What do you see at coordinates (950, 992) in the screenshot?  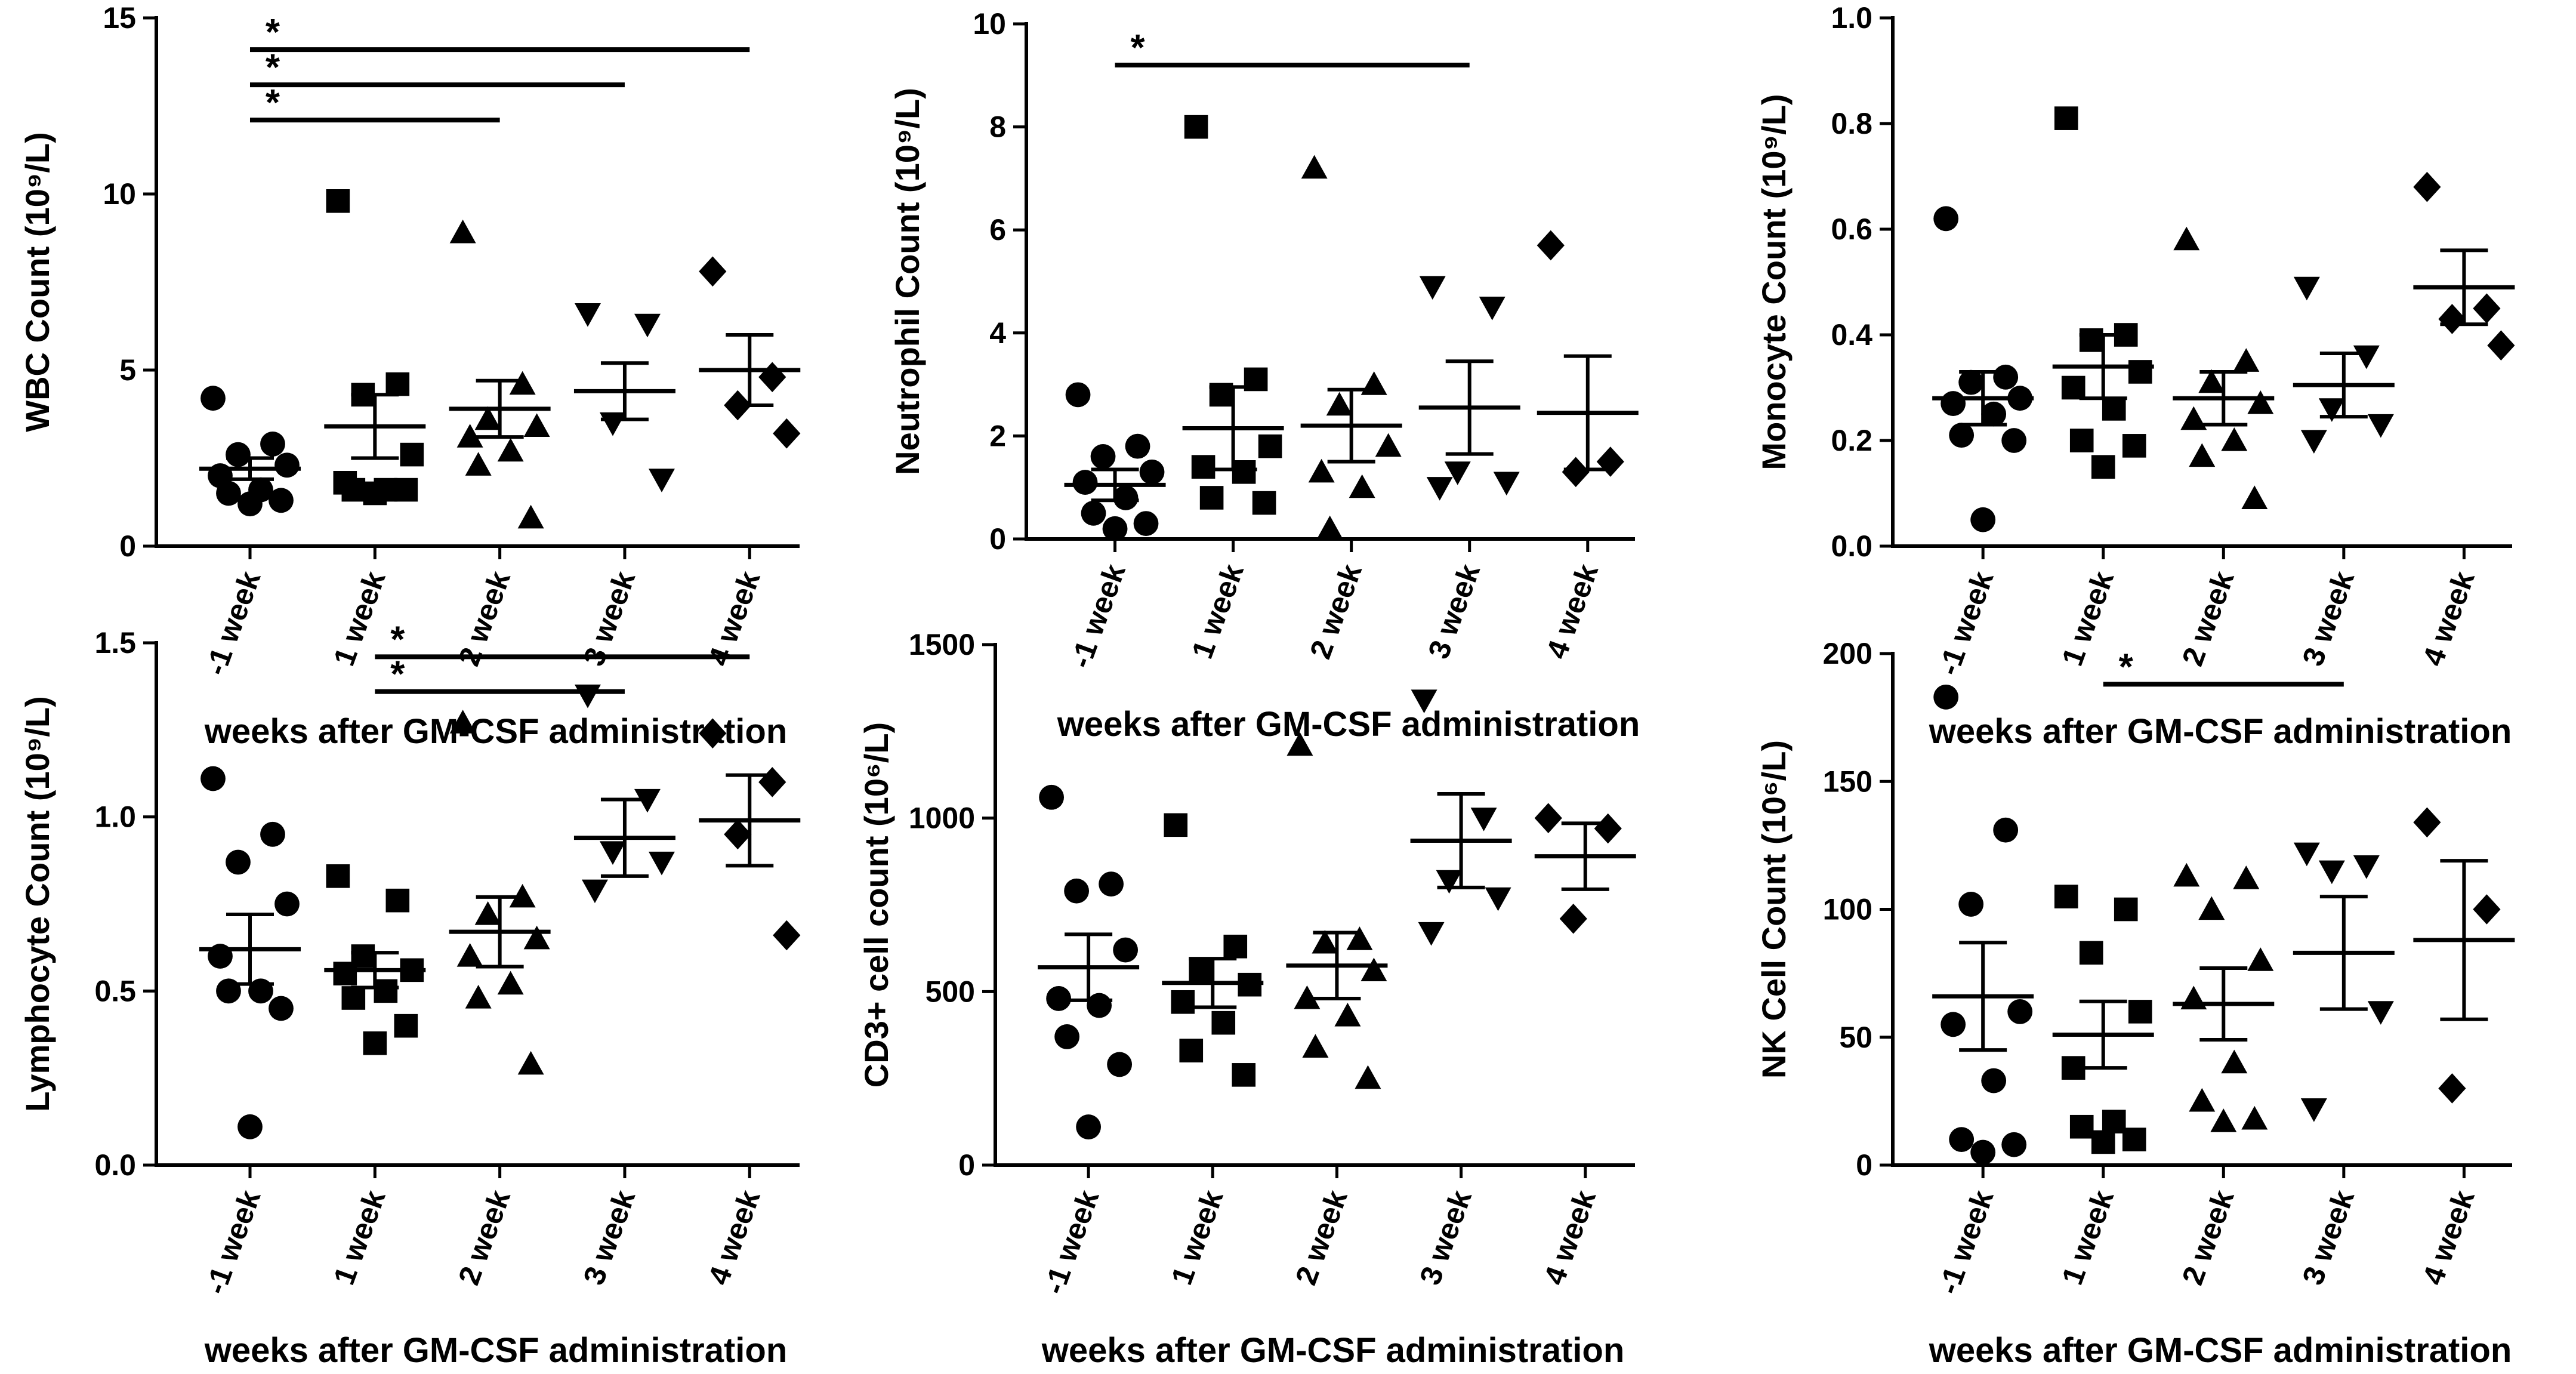 I see `y-tick-label: 500` at bounding box center [950, 992].